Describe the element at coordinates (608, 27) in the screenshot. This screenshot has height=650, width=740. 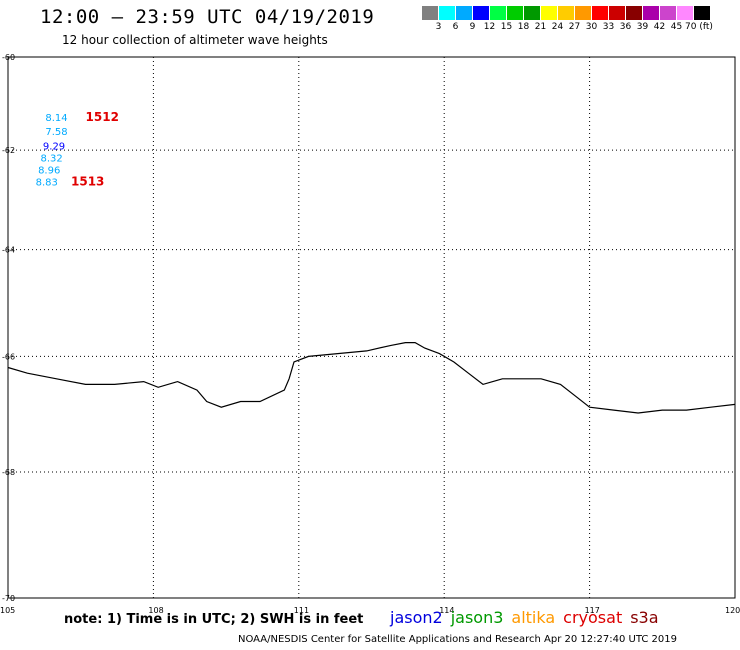
I see `legend-tick-label: 33` at that location.